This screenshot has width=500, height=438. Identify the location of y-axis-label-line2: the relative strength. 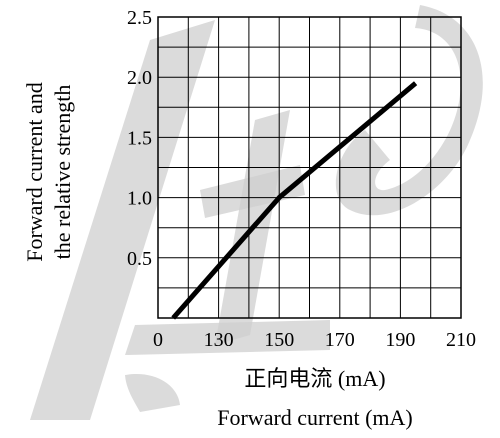
(62, 172).